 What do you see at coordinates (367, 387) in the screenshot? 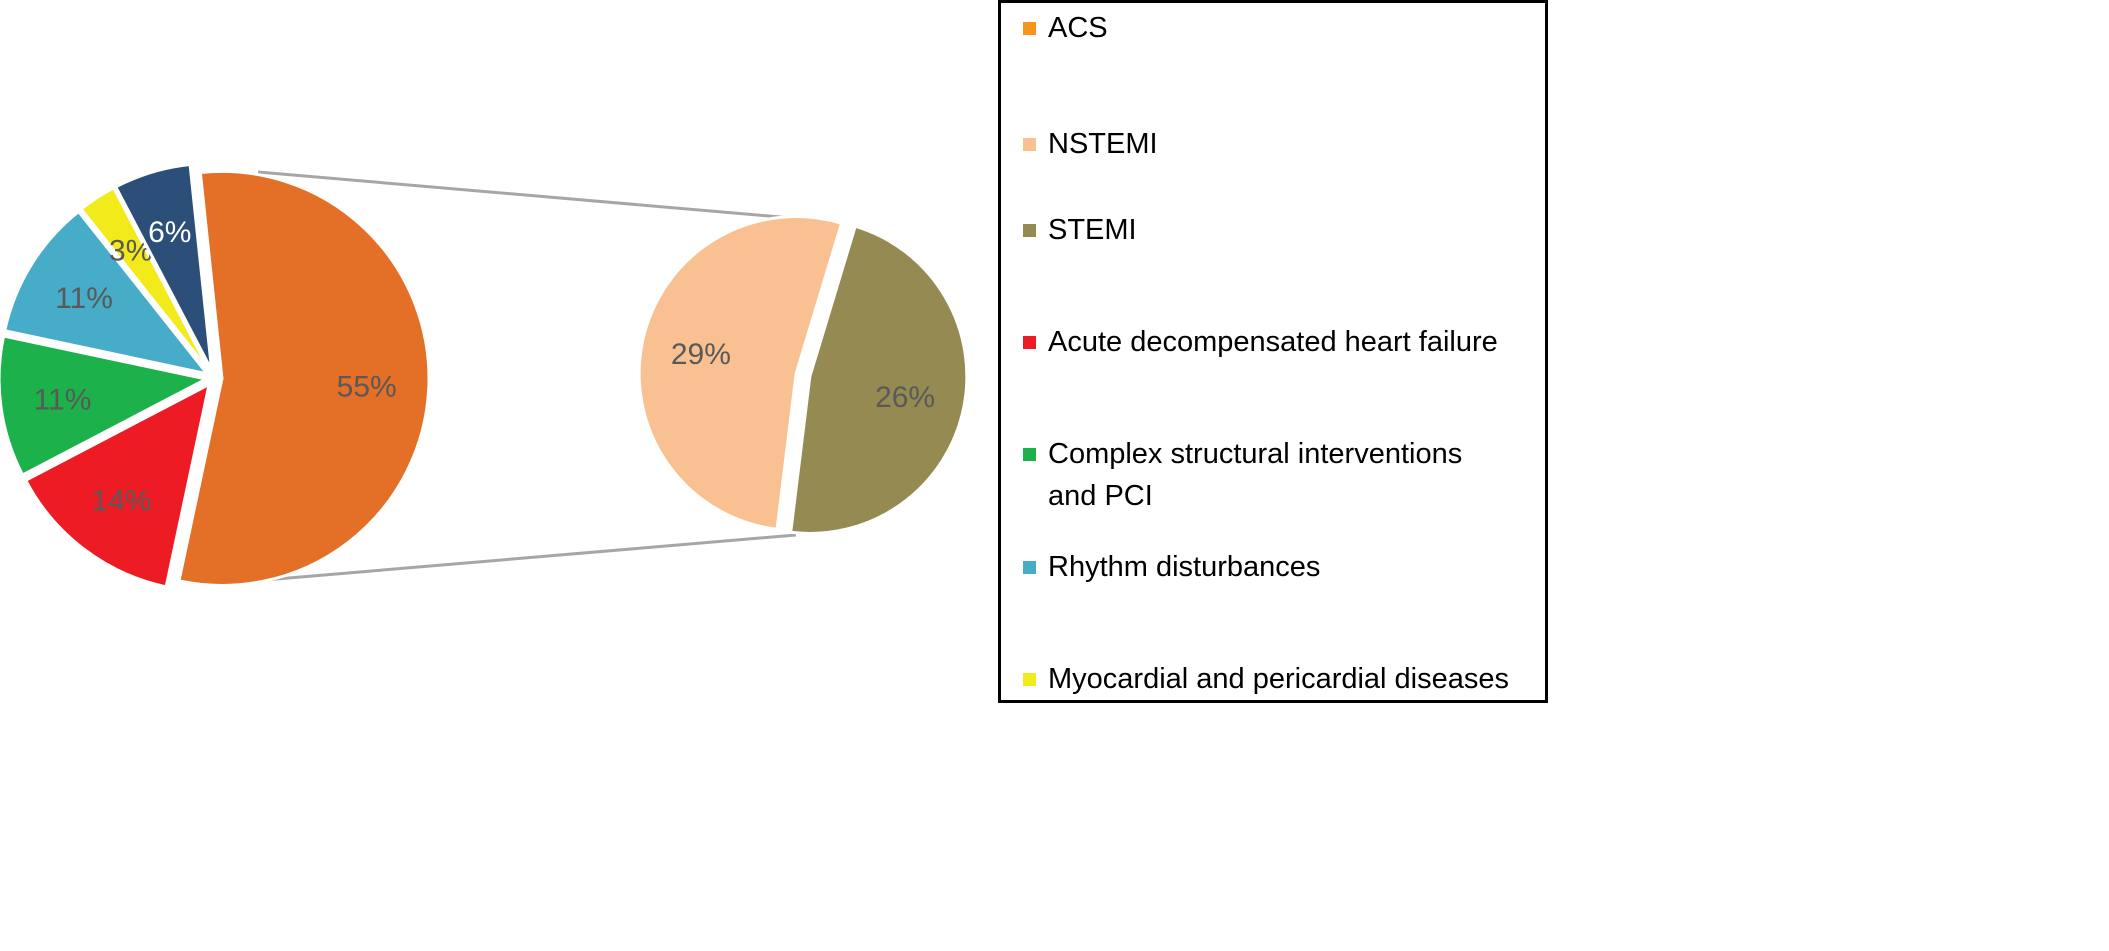
I see `main-data-label-0: 55%` at bounding box center [367, 387].